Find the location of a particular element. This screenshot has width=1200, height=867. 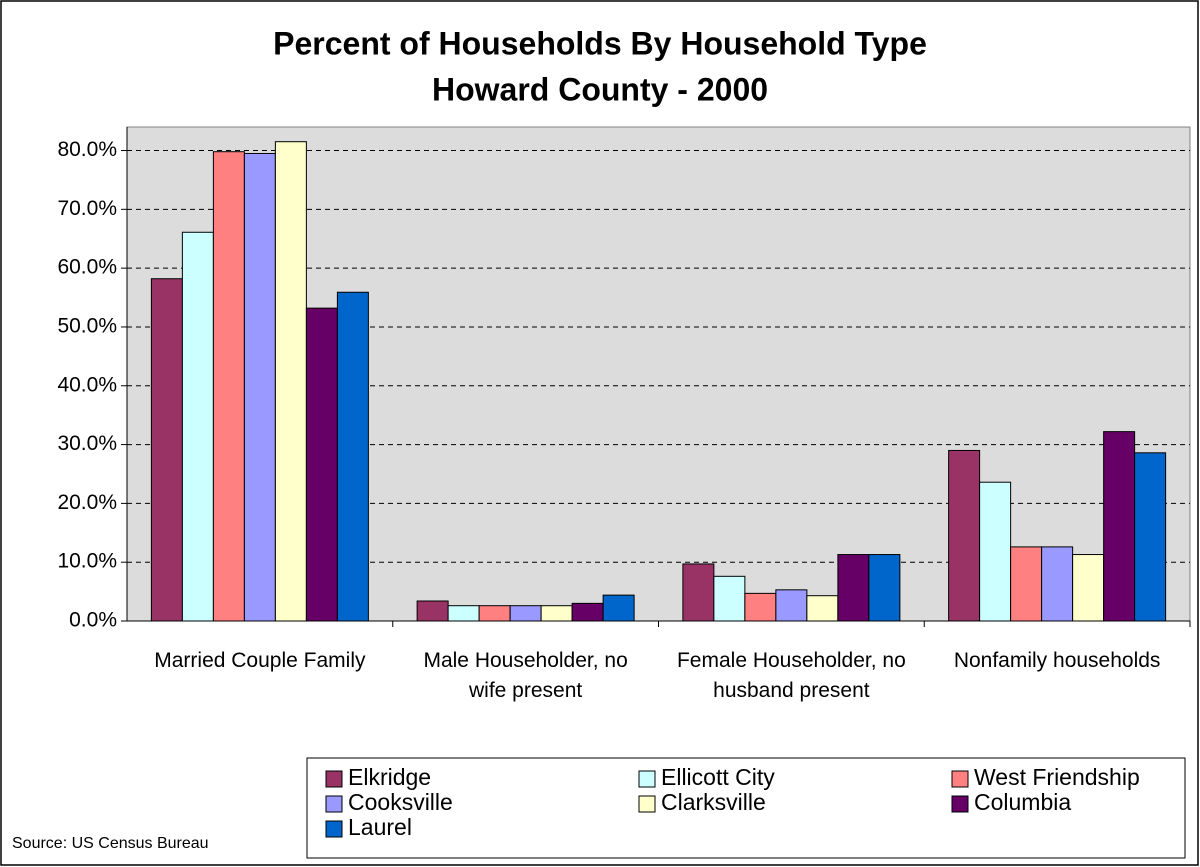

legend-label: Clarksville is located at coordinates (713, 802).